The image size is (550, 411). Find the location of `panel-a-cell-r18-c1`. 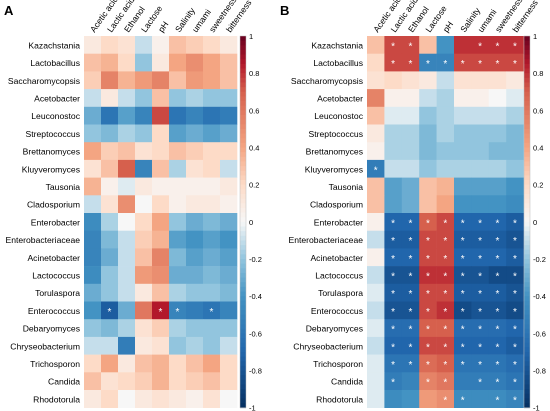

panel-a-cell-r18-c1 is located at coordinates (110, 363).